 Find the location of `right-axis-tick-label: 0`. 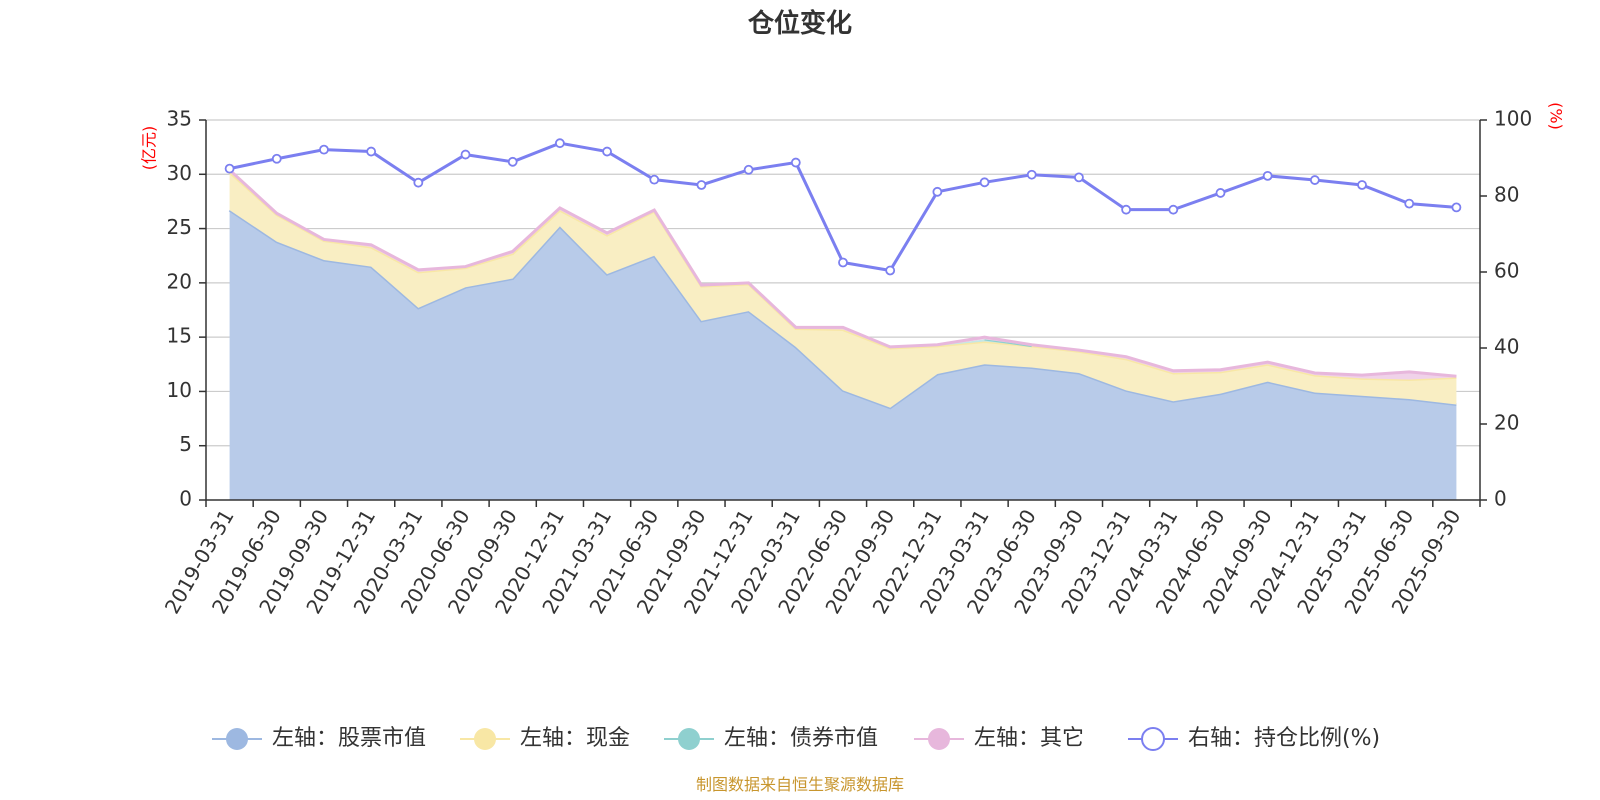

right-axis-tick-label: 0 is located at coordinates (1500, 499).